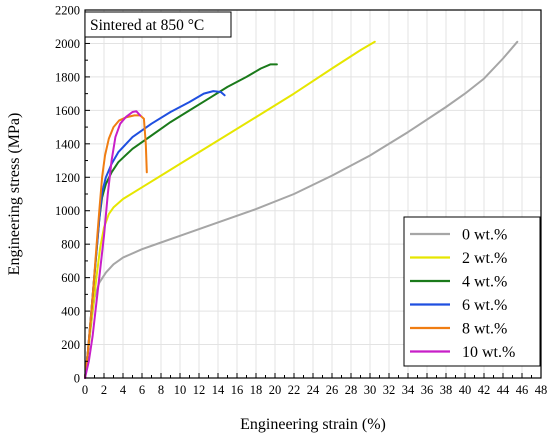 The height and width of the screenshot is (438, 550). I want to click on x-tick-label: 6, so click(142, 390).